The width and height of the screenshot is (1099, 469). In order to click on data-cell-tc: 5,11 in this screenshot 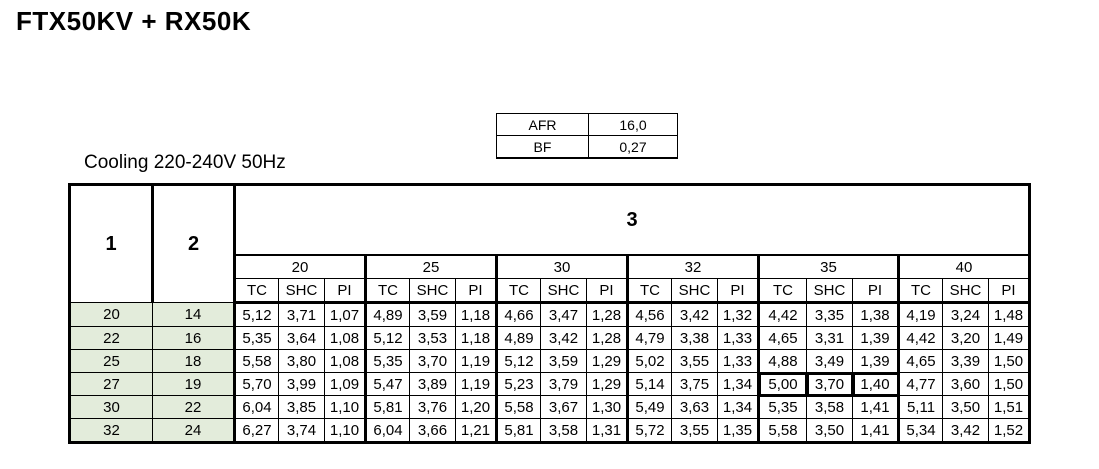, I will do `click(920, 407)`.